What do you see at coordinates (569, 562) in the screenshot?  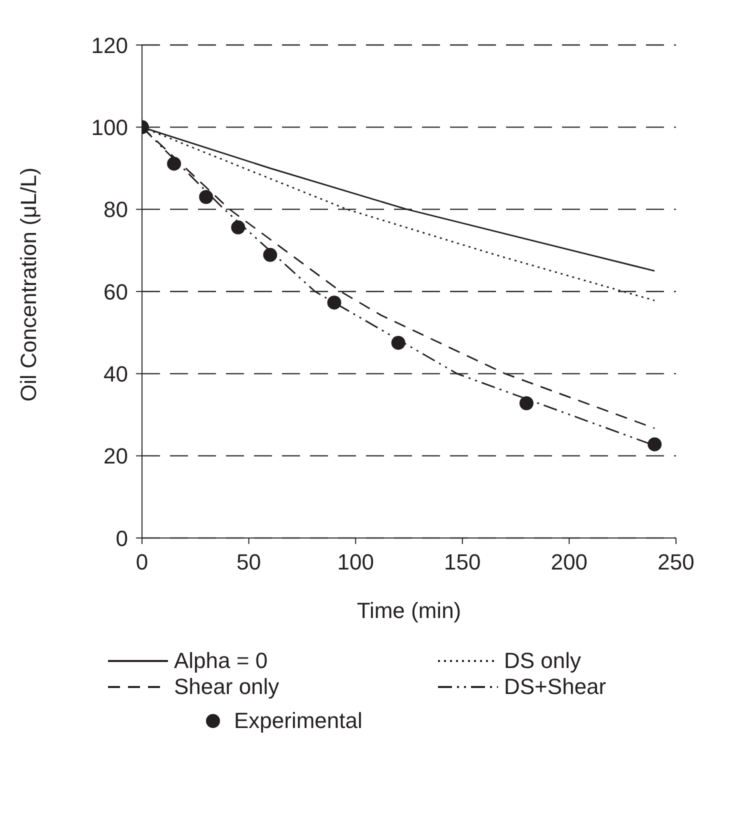 I see `x-tick-label: 200` at bounding box center [569, 562].